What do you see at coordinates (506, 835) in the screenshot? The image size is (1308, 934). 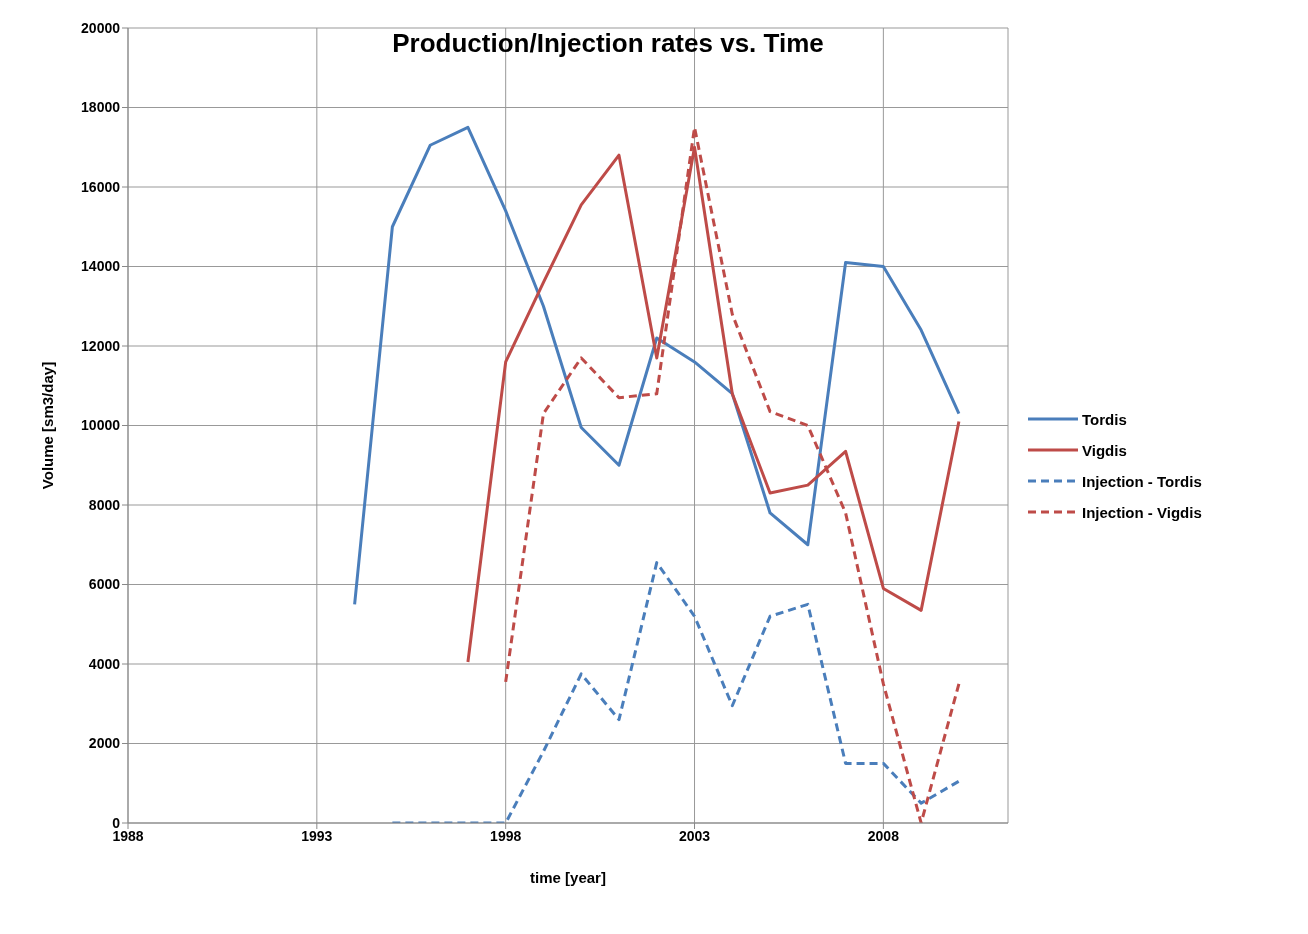 I see `x-tick-label: 1998` at bounding box center [506, 835].